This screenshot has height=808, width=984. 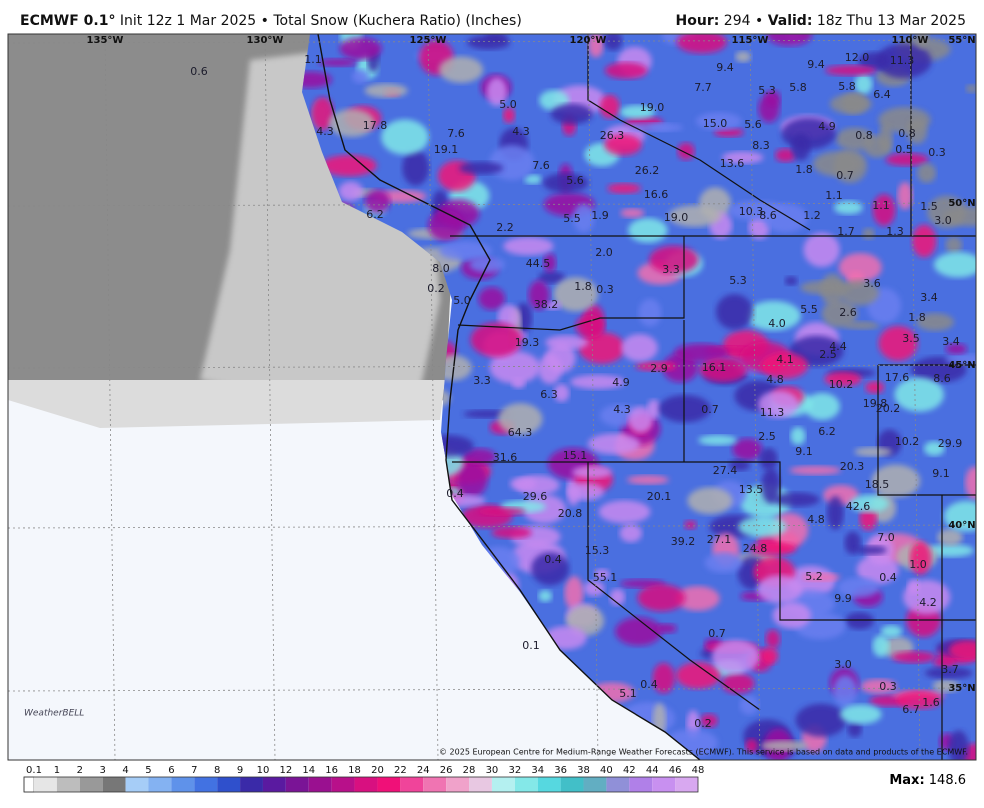 I want to click on snow-label: 0.3, so click(x=605, y=289).